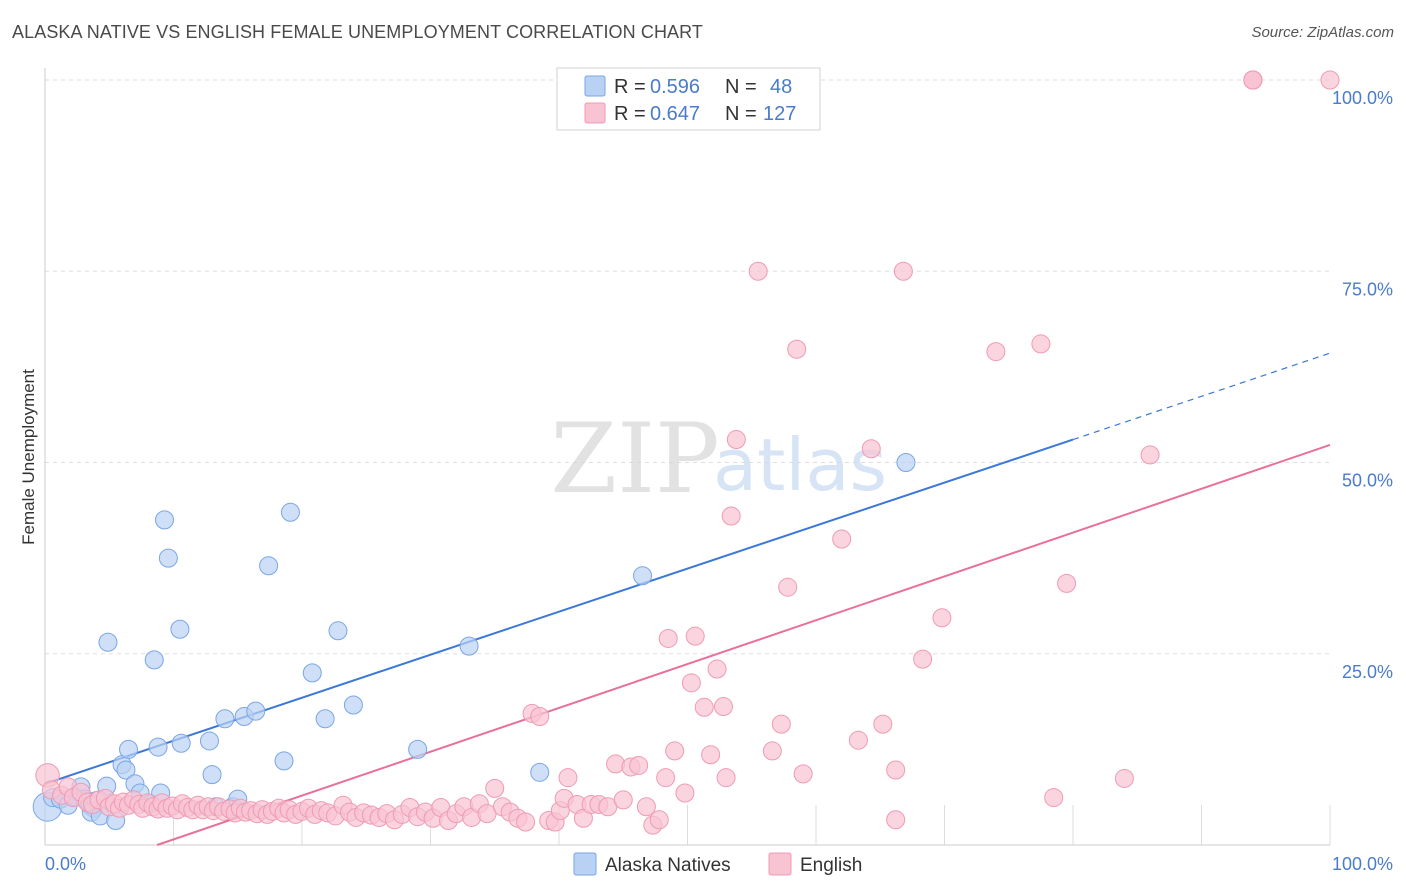  What do you see at coordinates (595, 86) in the screenshot?
I see `legend-swatch-alaska-natives` at bounding box center [595, 86].